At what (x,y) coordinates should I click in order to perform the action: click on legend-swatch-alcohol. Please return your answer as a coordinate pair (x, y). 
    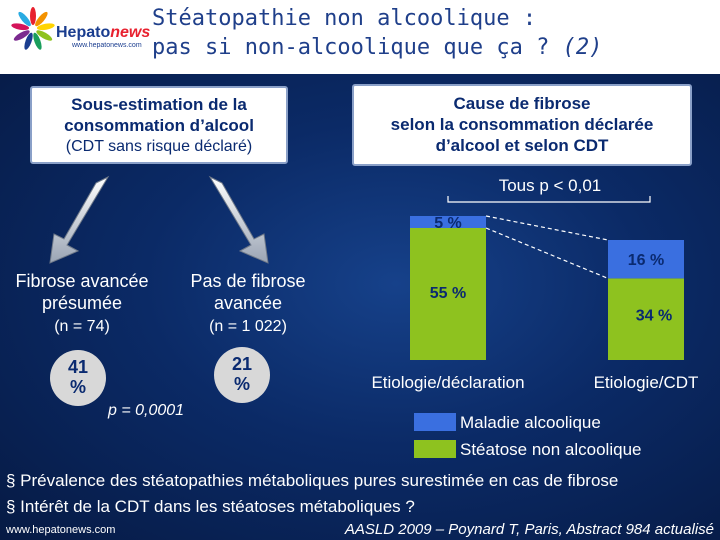
    Looking at the image, I should click on (435, 422).